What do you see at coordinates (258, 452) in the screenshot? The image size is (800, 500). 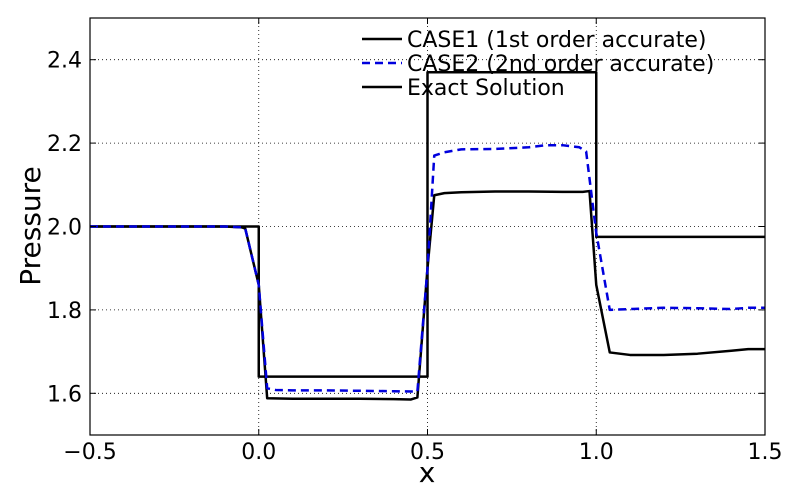 I see `x-tick-label: 0.0` at bounding box center [258, 452].